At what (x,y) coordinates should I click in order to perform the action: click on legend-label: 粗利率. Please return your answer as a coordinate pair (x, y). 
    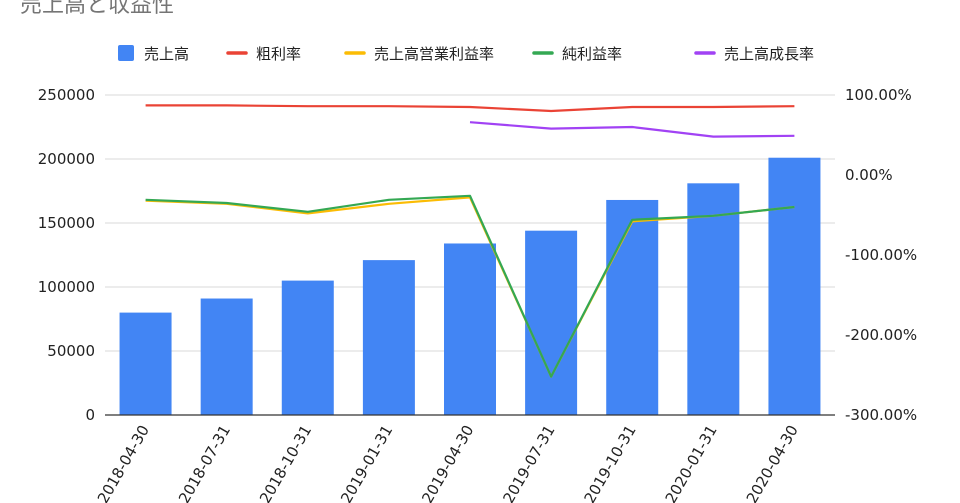
    Looking at the image, I should click on (278, 54).